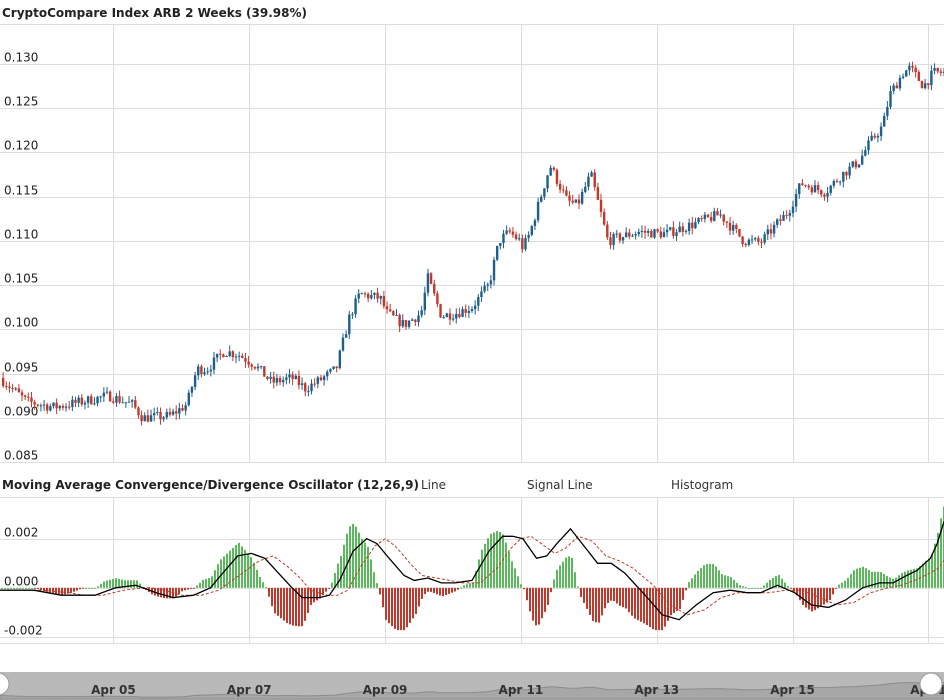  What do you see at coordinates (5, 684) in the screenshot?
I see `navigator-left-handle` at bounding box center [5, 684].